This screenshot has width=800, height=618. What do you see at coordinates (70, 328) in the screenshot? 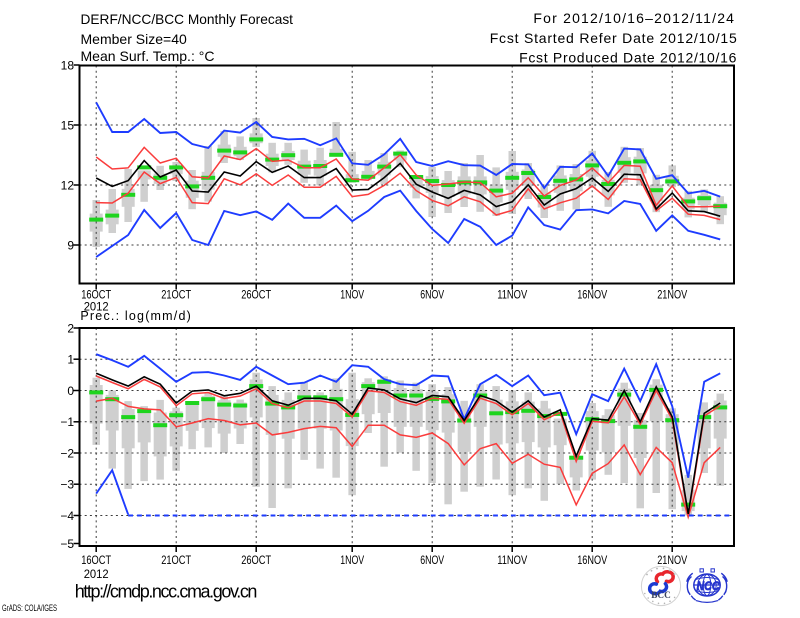
I see `svg-text: 2` at bounding box center [70, 328].